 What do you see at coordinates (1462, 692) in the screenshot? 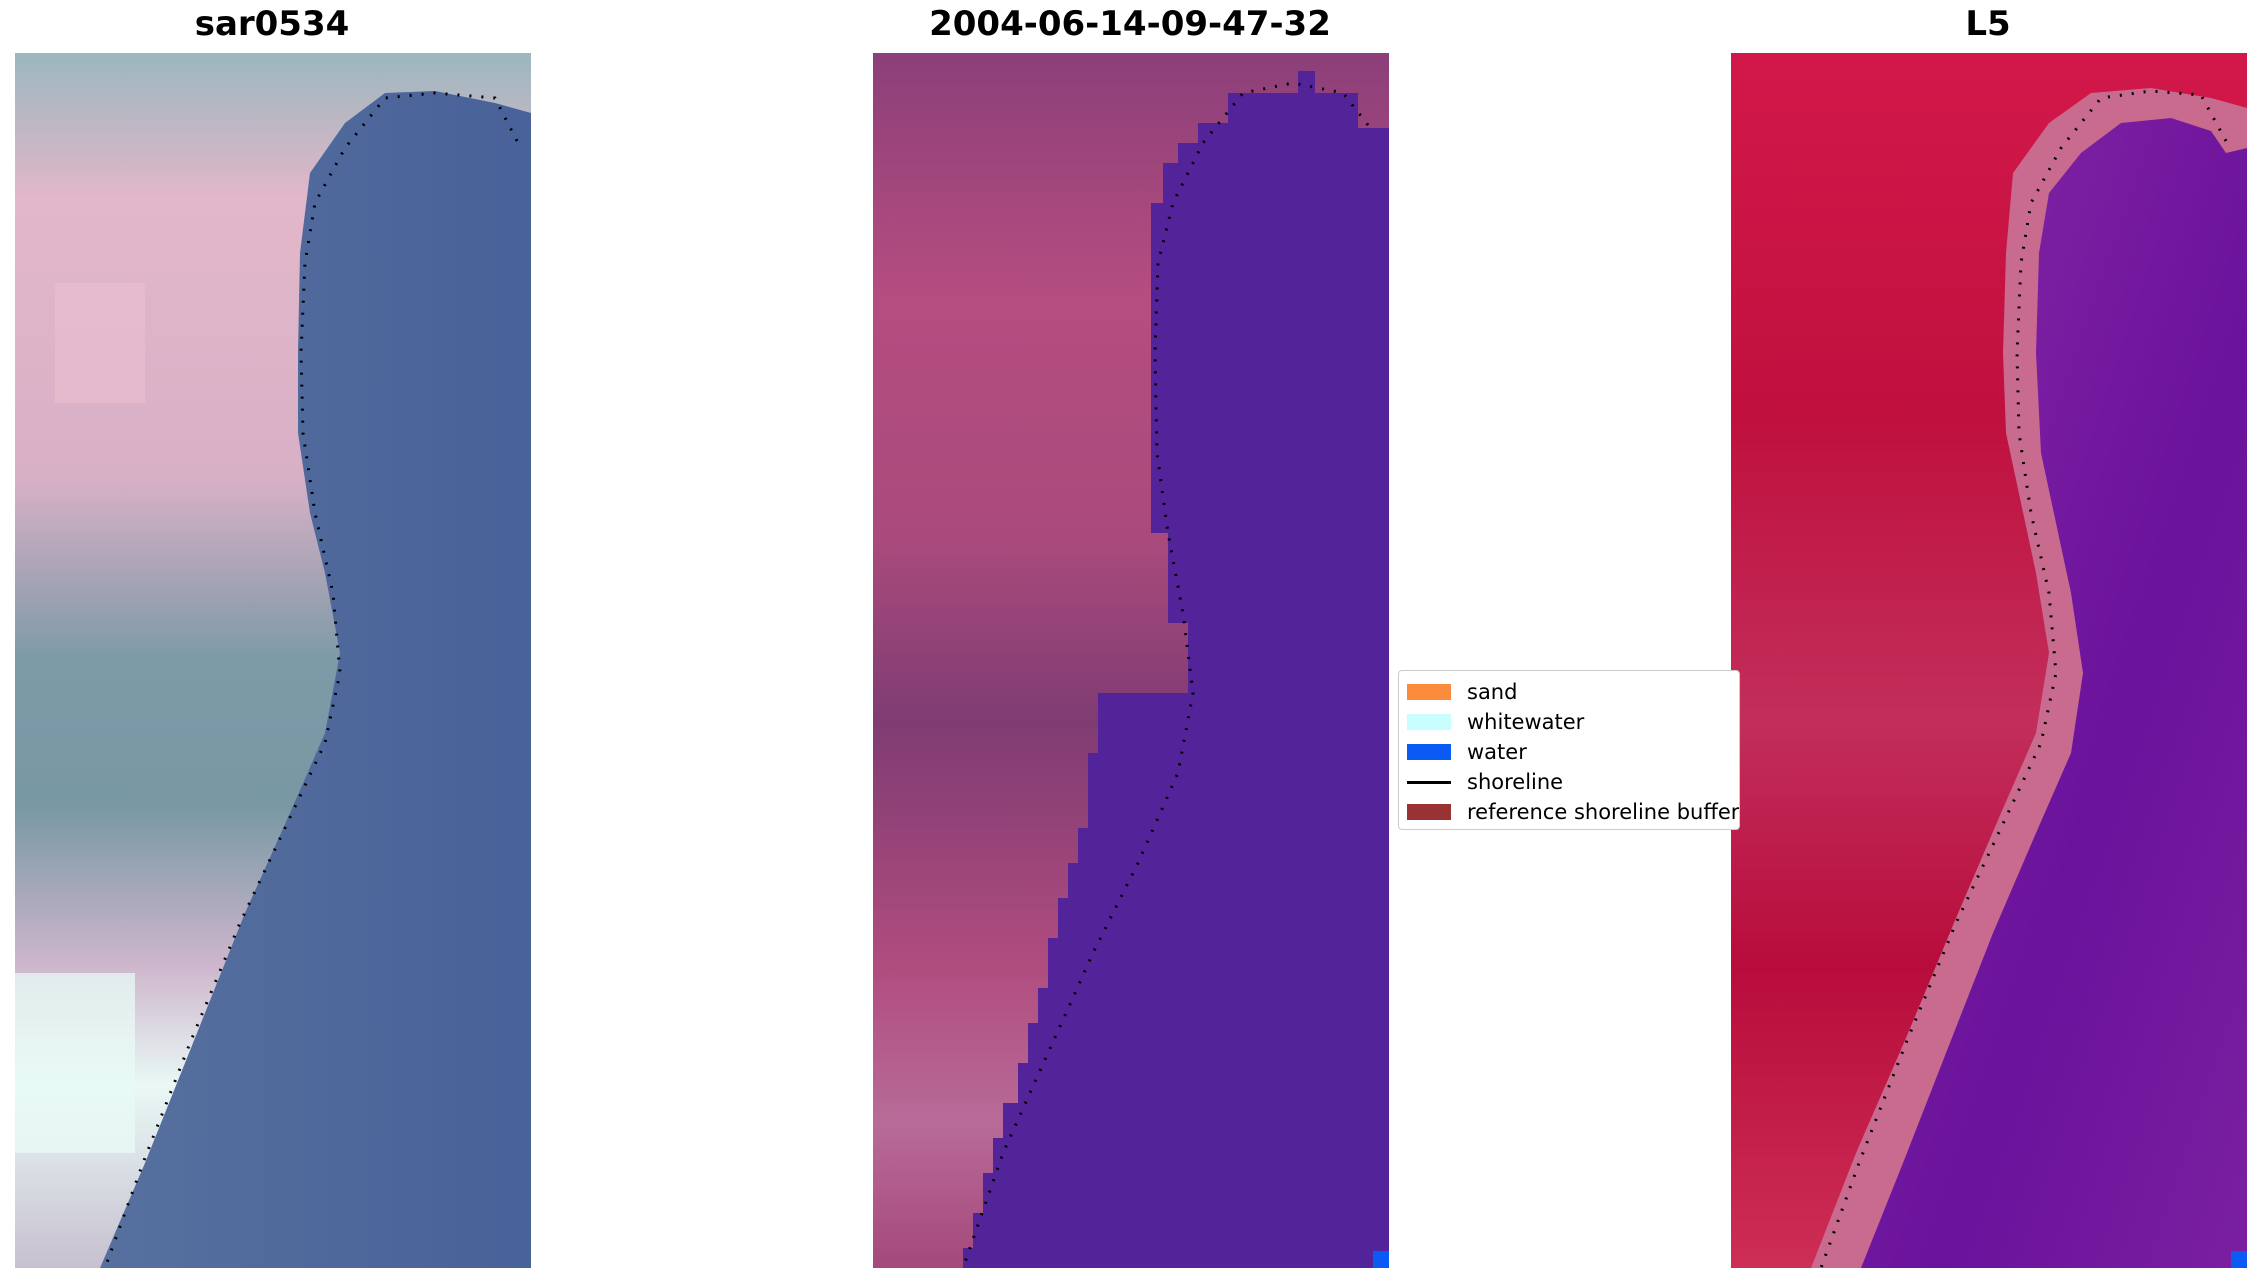
I see `legend-item-sand: sand` at bounding box center [1462, 692].